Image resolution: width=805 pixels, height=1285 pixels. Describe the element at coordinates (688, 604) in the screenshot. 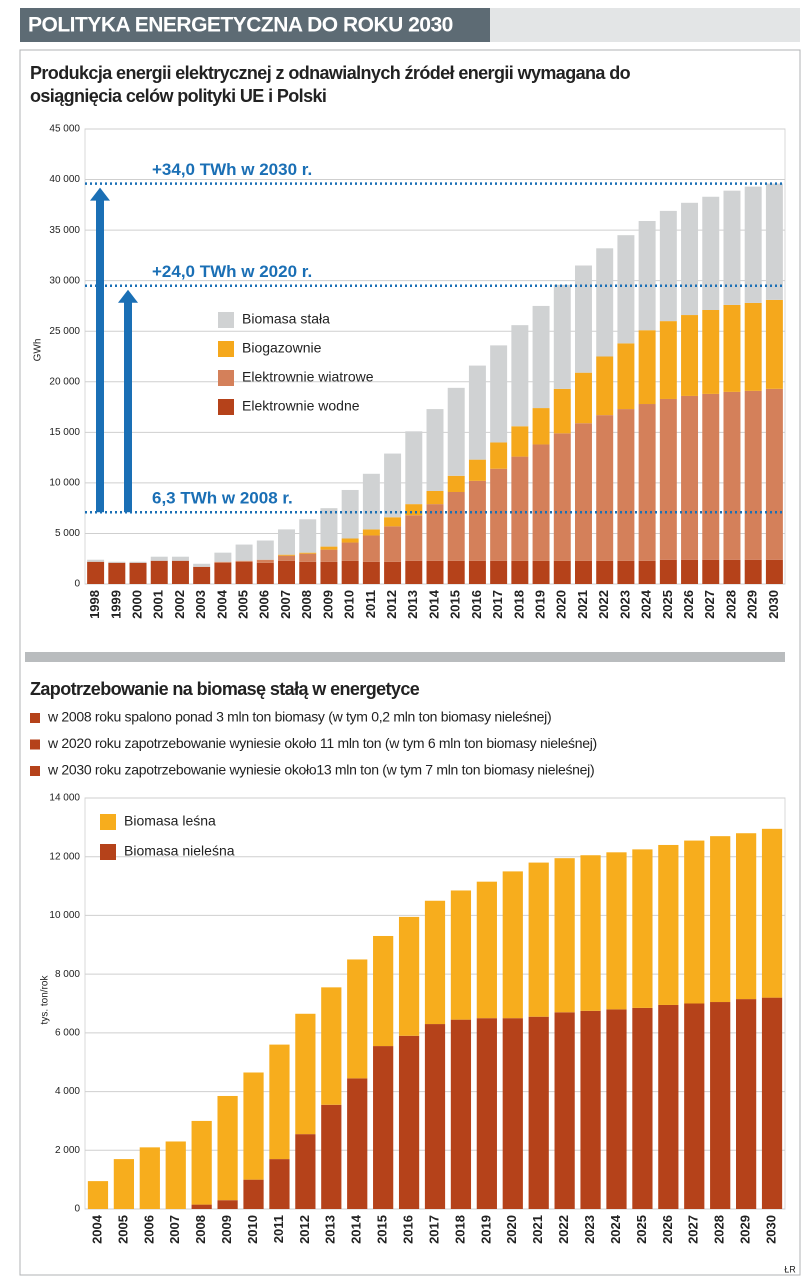

I see `x-tick-label: 2026` at that location.